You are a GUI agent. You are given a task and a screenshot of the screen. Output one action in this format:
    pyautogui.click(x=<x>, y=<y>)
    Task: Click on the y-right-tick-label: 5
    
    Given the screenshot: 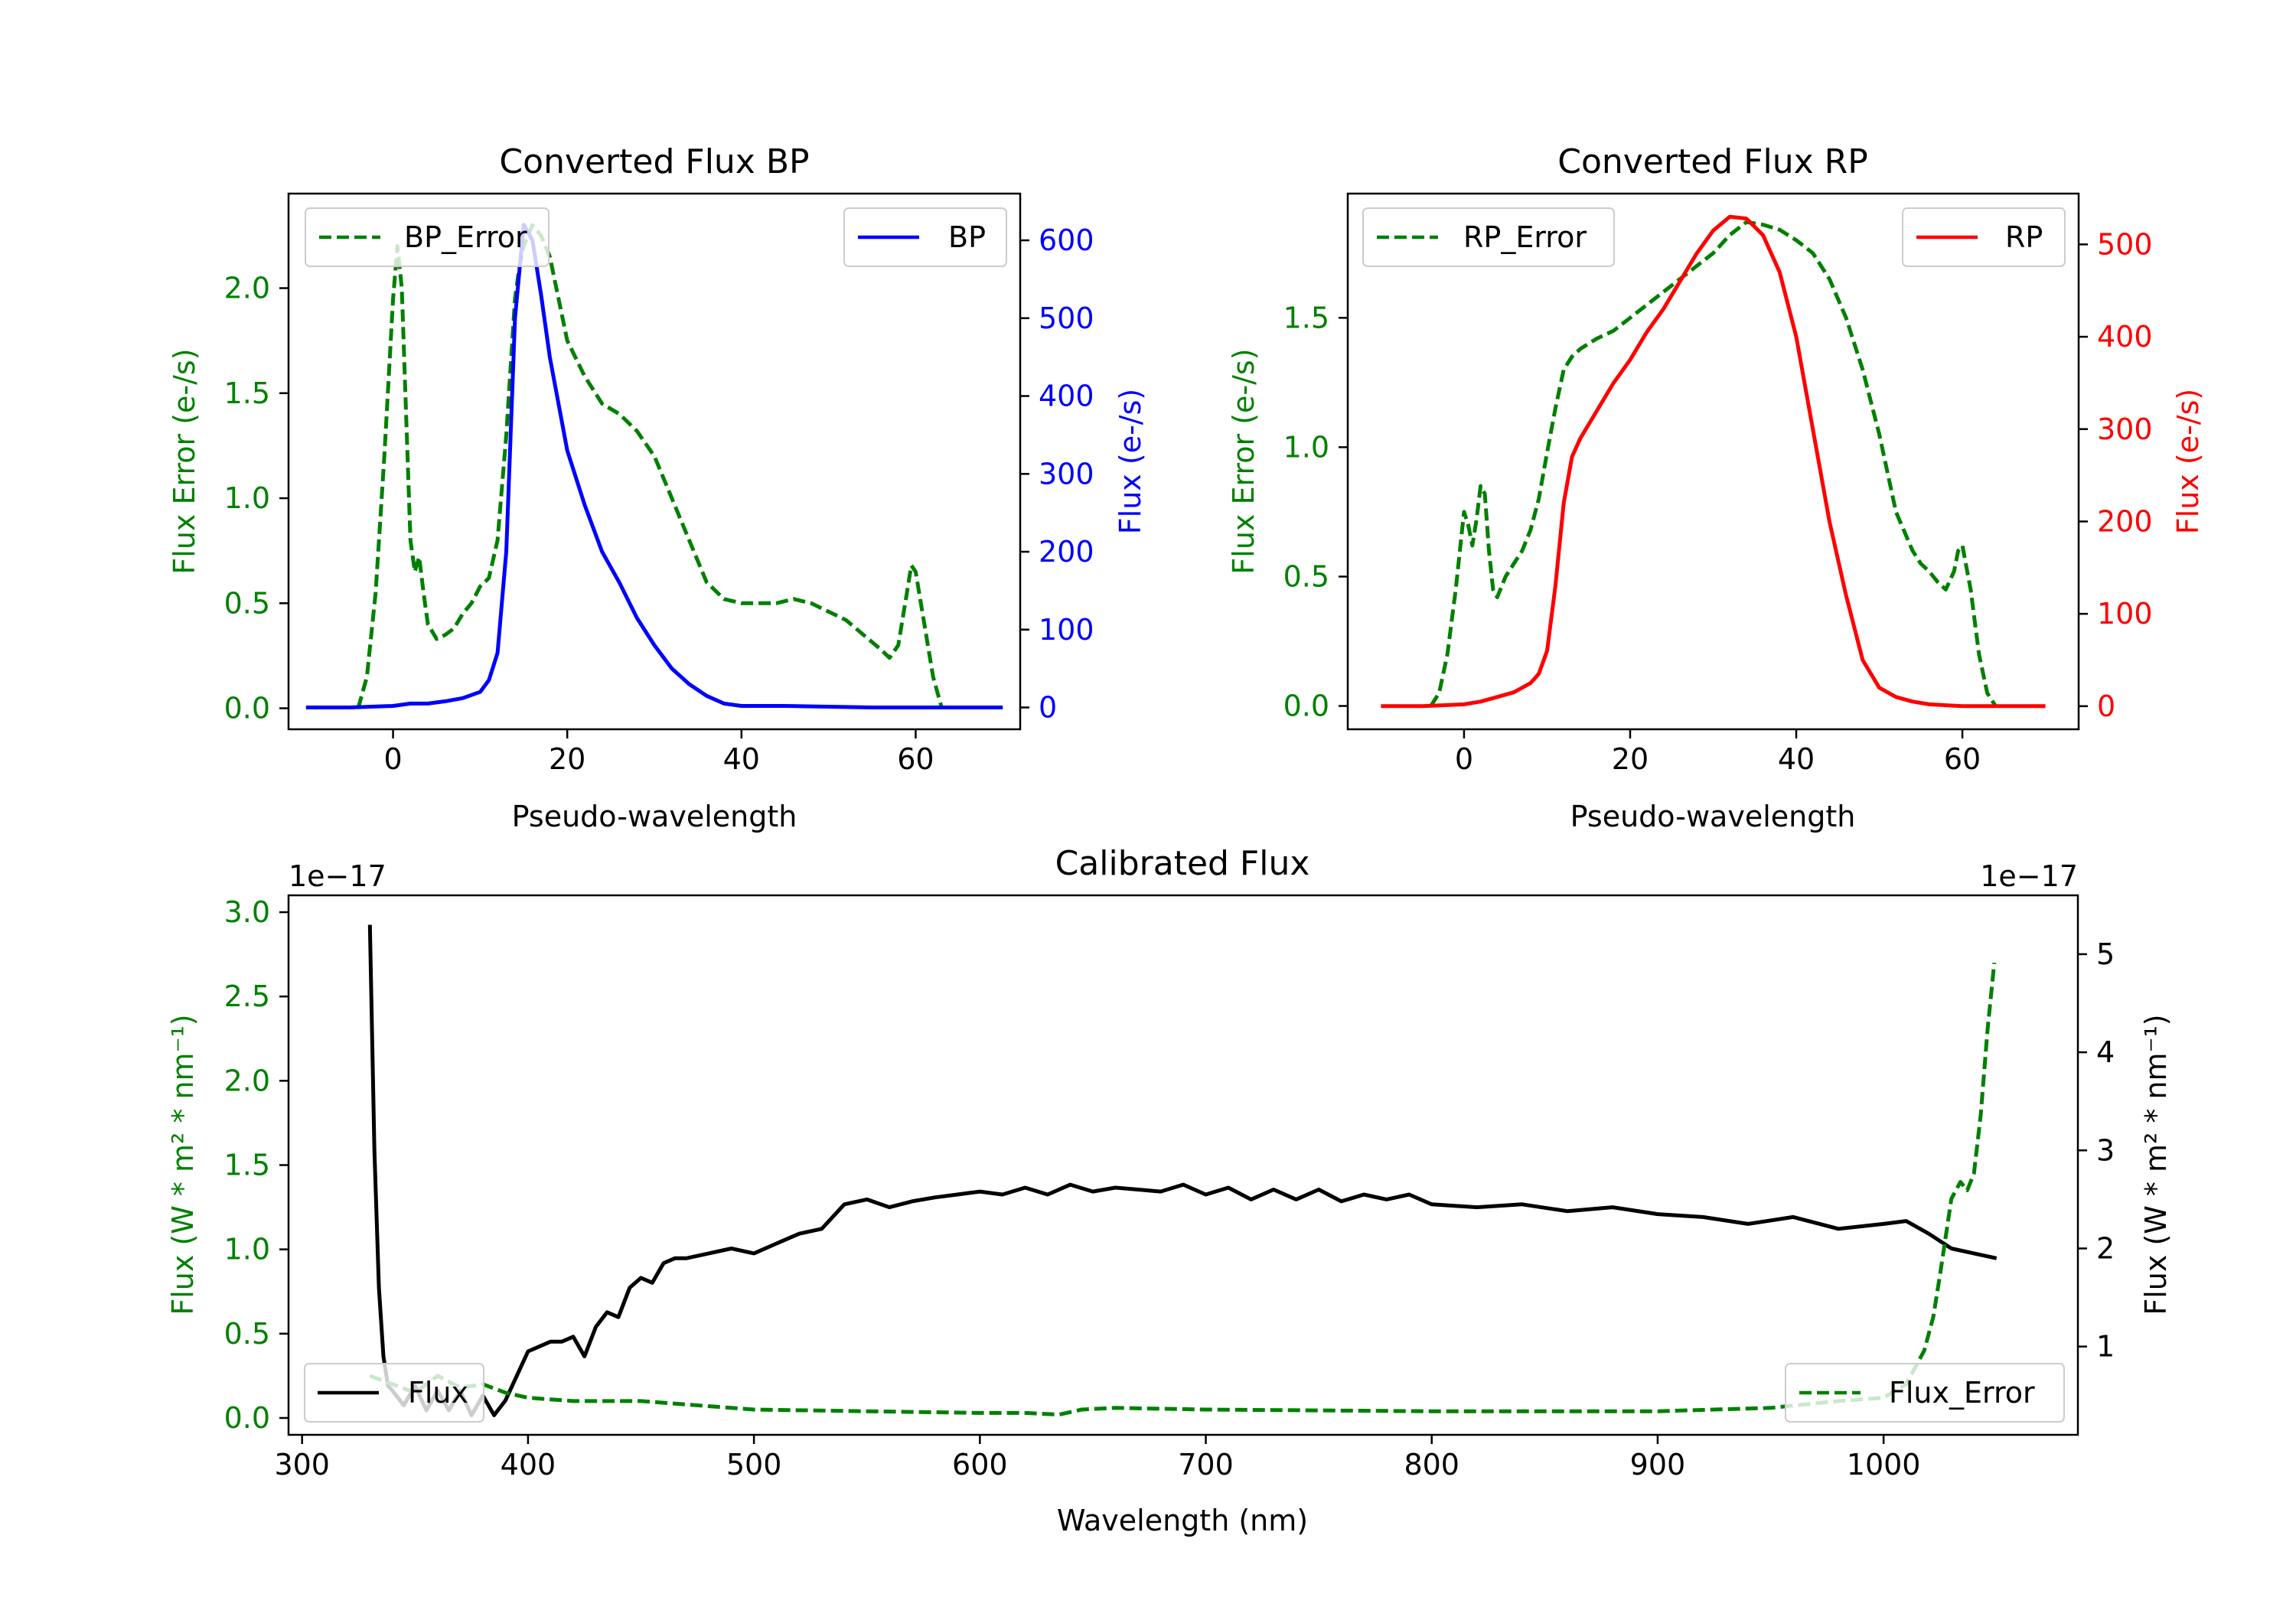 What is the action you would take?
    pyautogui.click(x=2105, y=954)
    